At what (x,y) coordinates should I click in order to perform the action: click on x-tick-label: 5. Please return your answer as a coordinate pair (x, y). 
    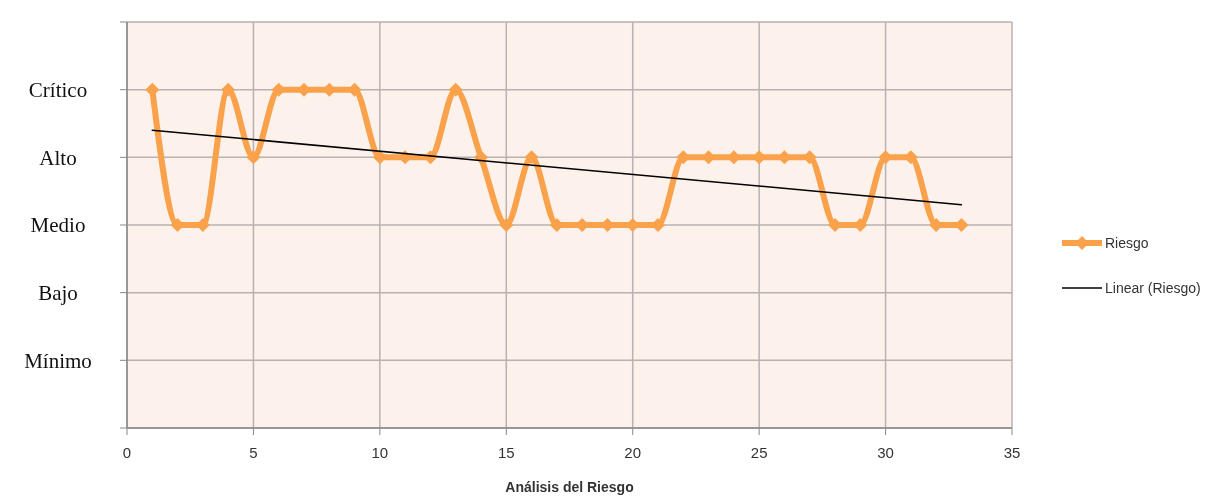
    Looking at the image, I should click on (253, 452).